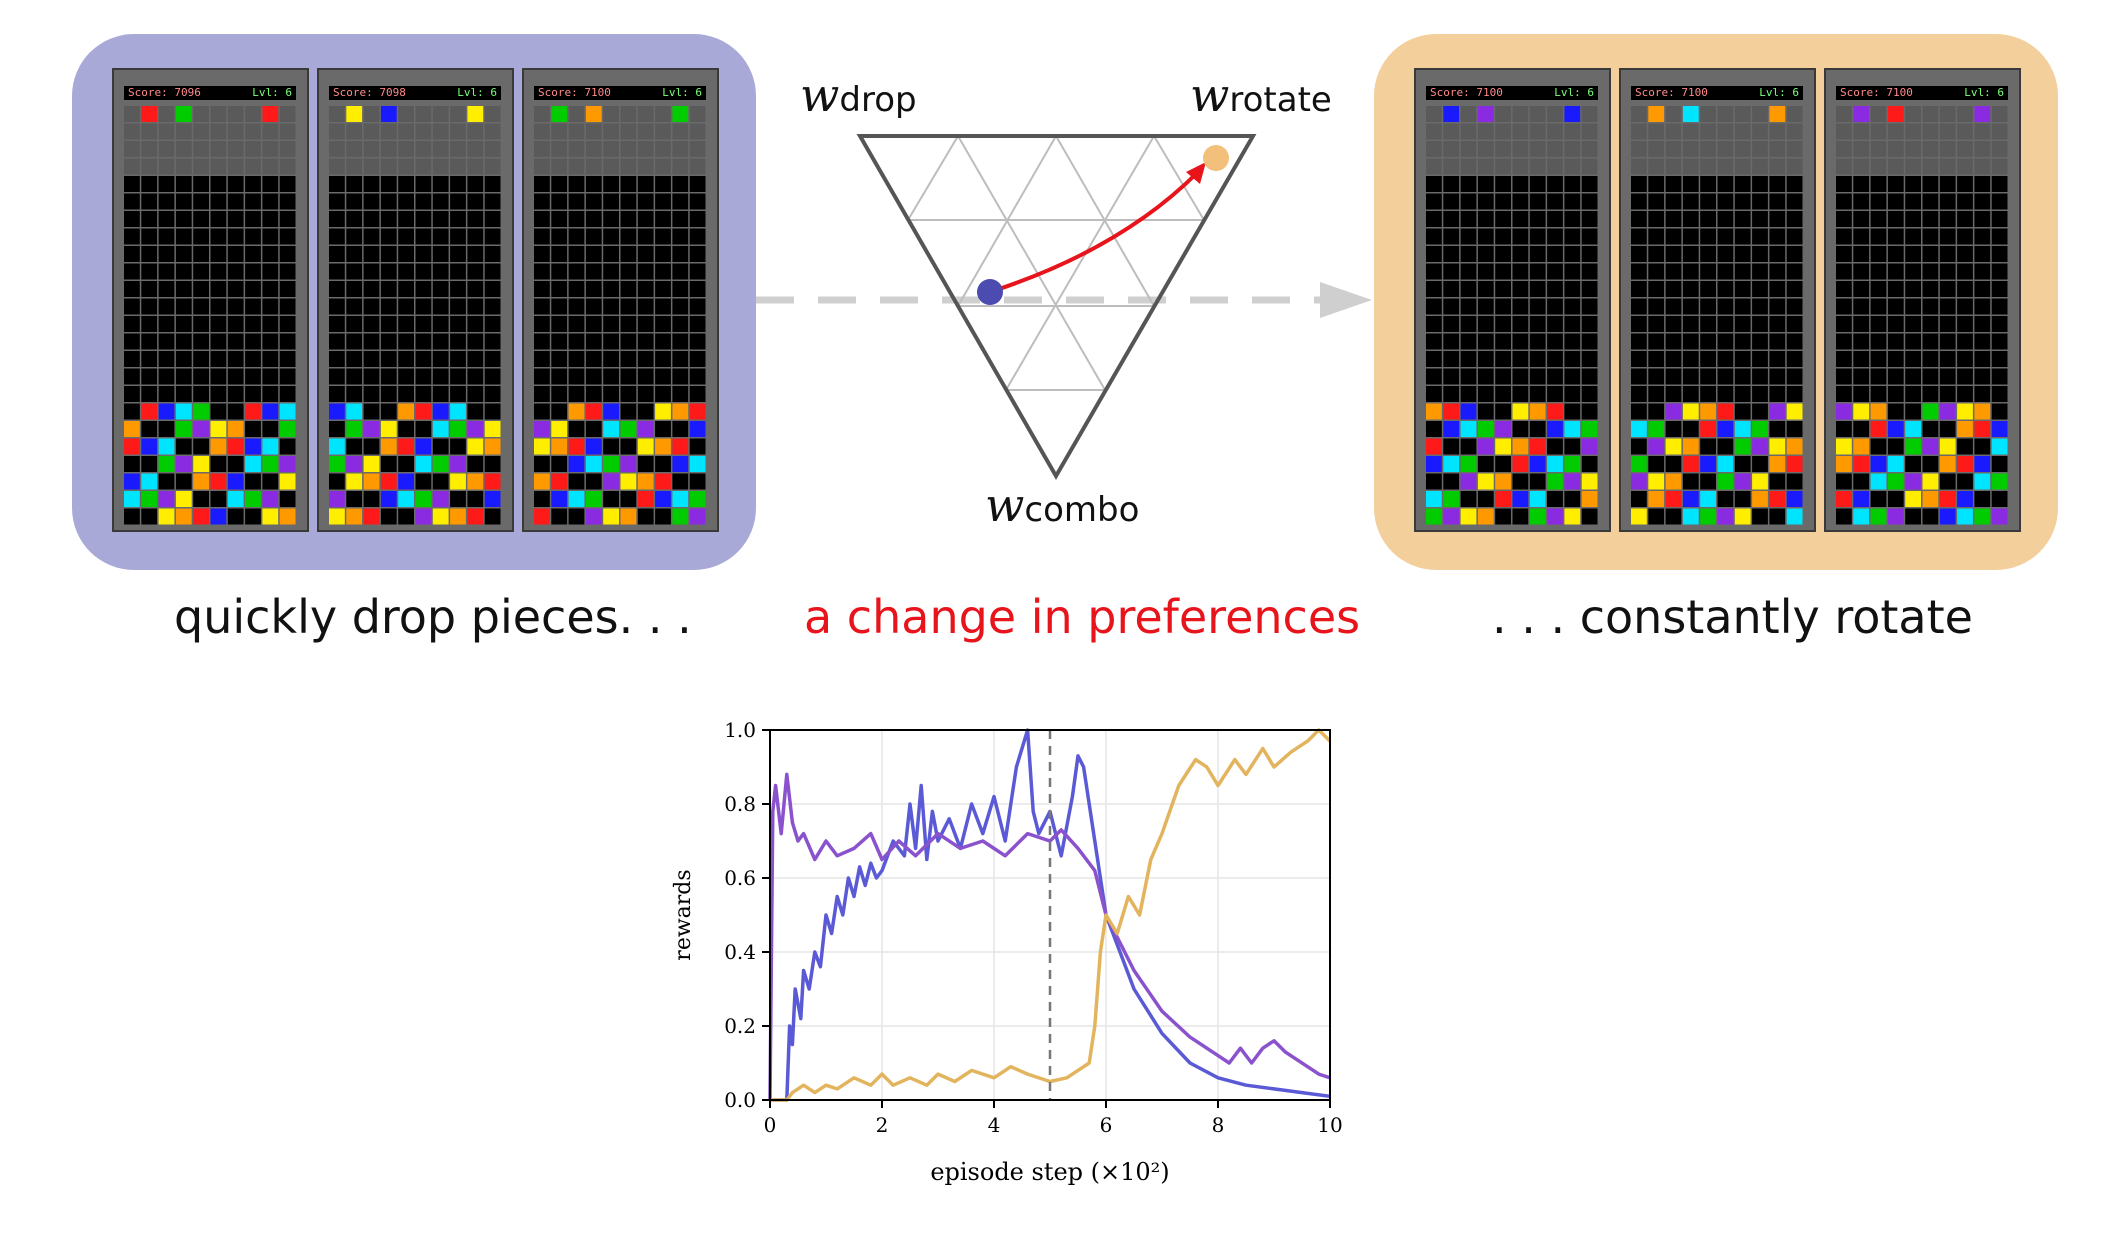 The width and height of the screenshot is (2122, 1243). Describe the element at coordinates (994, 1125) in the screenshot. I see `x-tick-label: 4` at that location.